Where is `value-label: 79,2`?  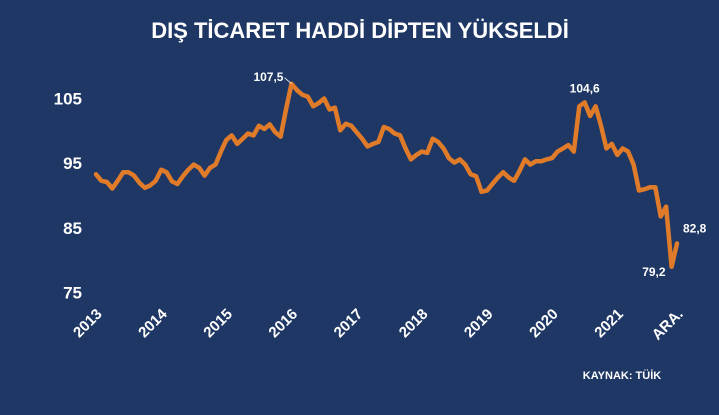
value-label: 79,2 is located at coordinates (654, 272).